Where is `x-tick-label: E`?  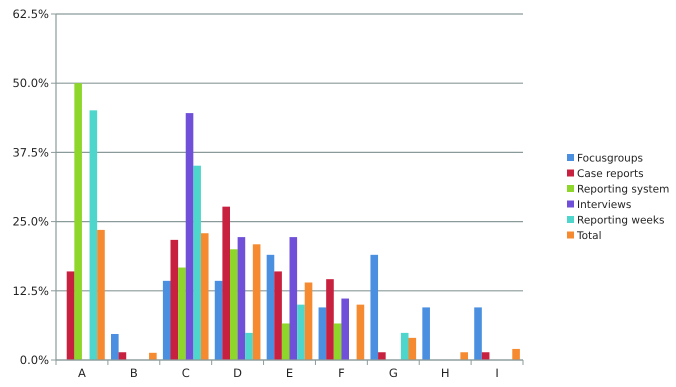
x-tick-label: E is located at coordinates (290, 373).